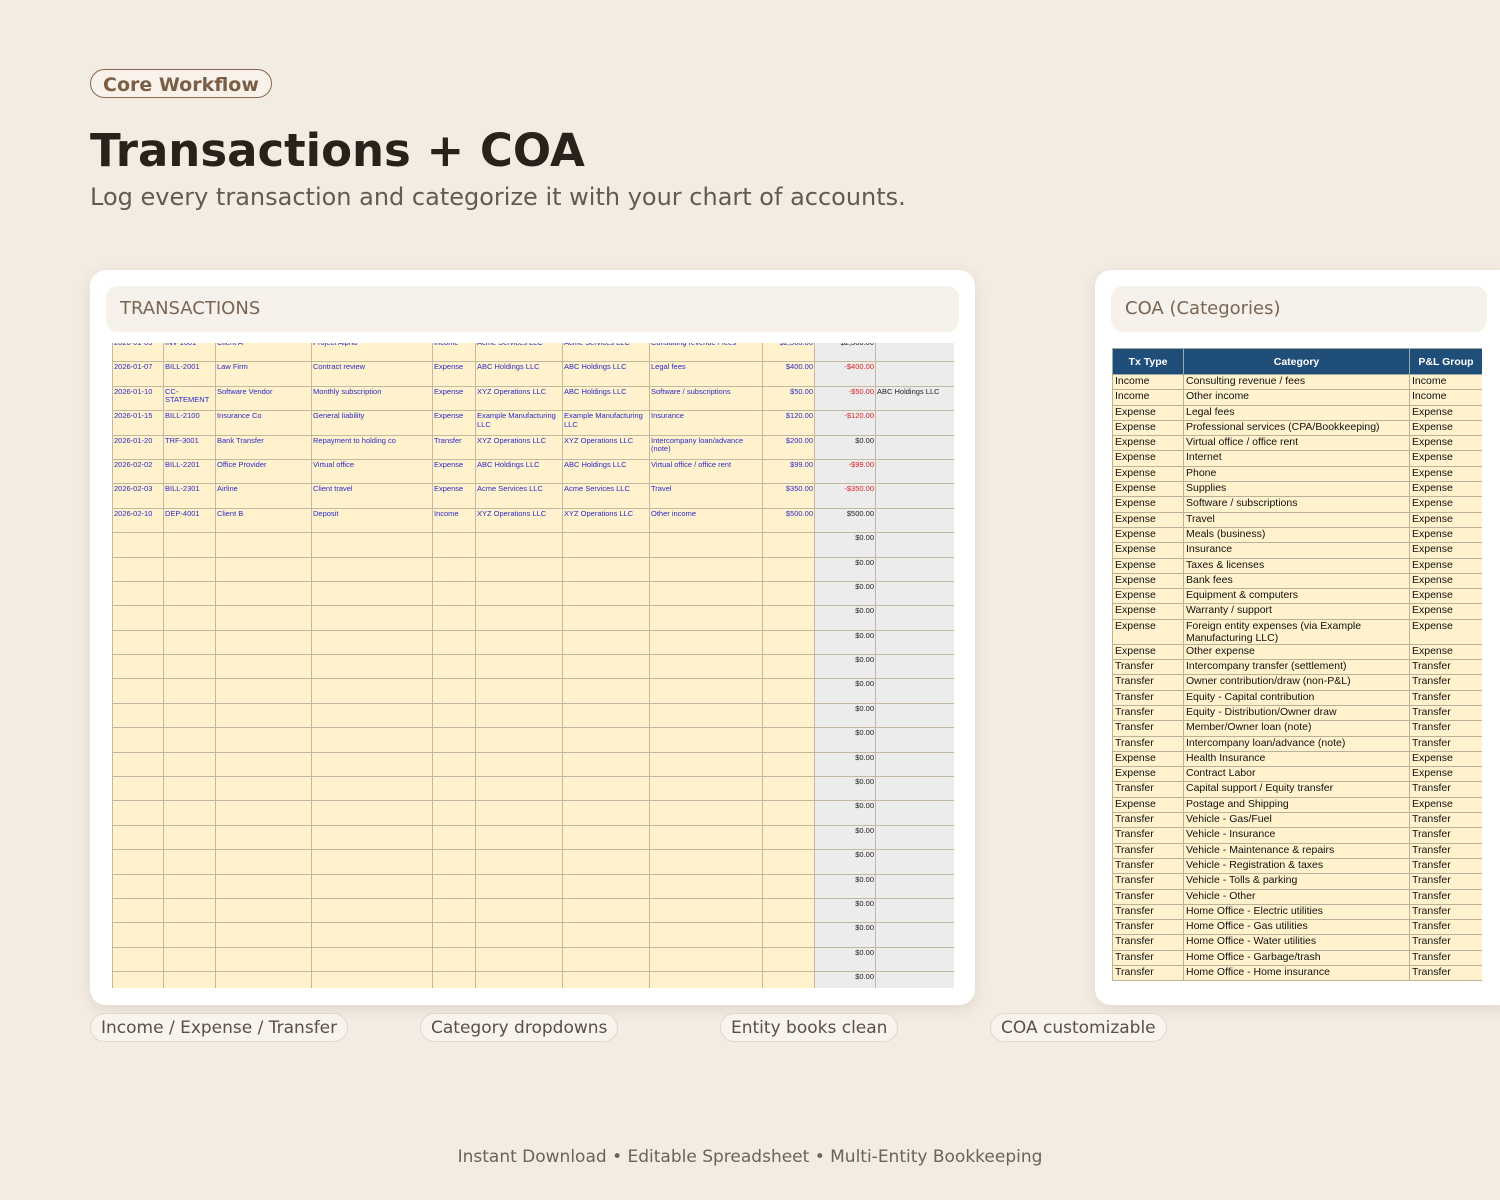 The image size is (1500, 1200). What do you see at coordinates (1296, 412) in the screenshot?
I see `cell: Legal fees` at bounding box center [1296, 412].